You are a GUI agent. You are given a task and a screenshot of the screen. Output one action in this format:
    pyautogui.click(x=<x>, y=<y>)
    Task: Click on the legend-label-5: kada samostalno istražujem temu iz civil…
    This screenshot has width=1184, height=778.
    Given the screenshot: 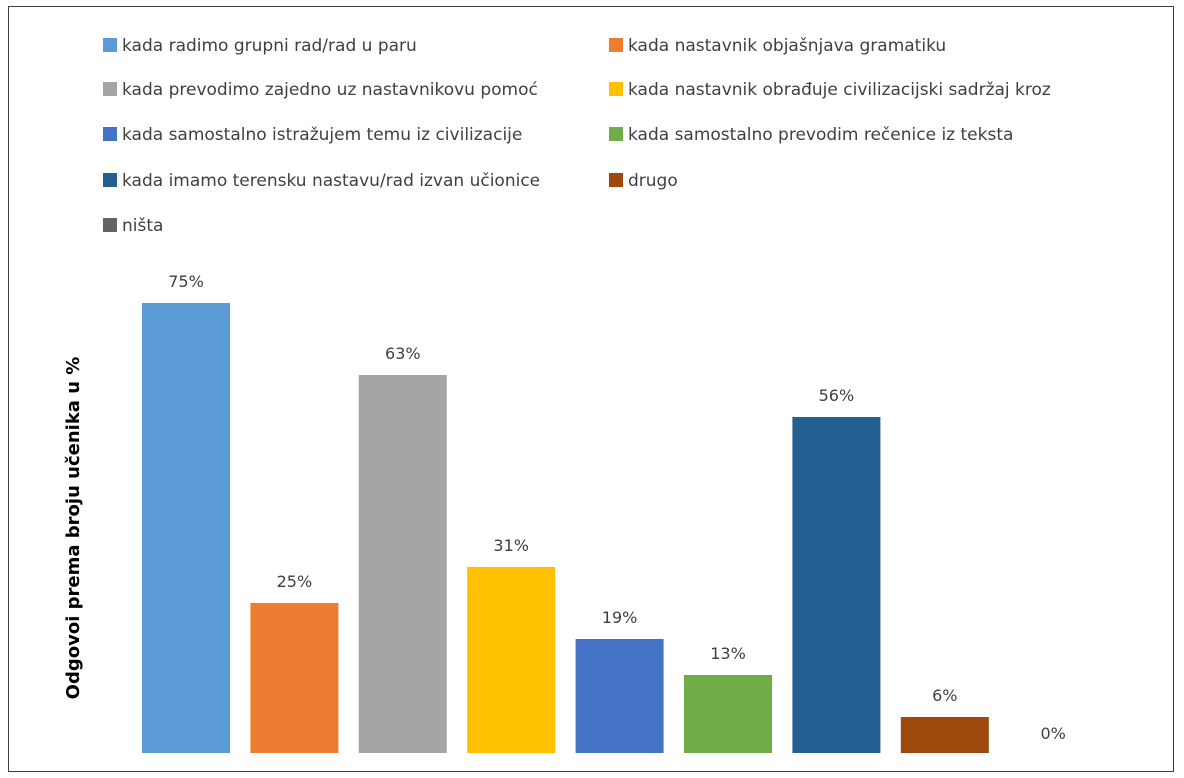 What is the action you would take?
    pyautogui.click(x=322, y=135)
    